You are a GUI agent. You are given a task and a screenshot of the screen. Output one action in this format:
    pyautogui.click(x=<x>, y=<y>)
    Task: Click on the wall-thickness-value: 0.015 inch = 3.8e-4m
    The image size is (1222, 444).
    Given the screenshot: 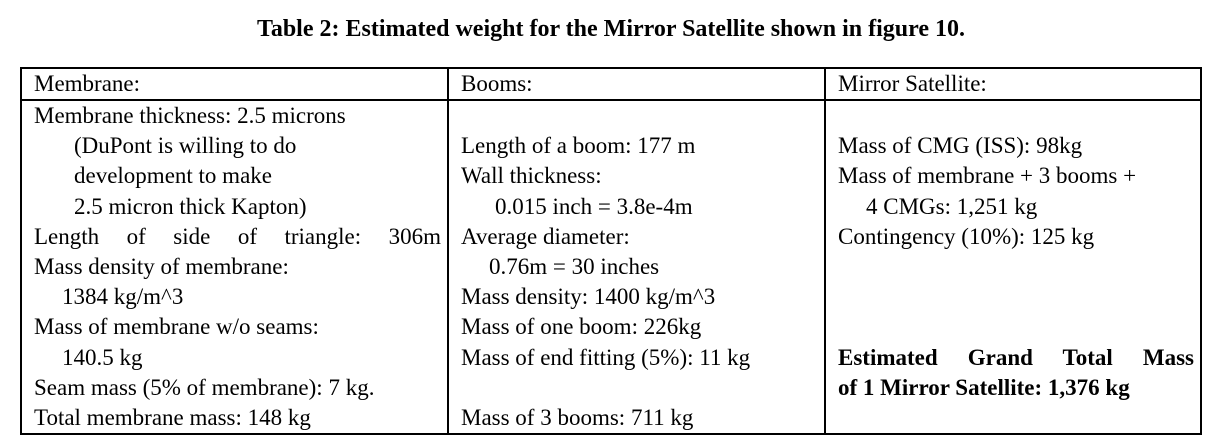 What is the action you would take?
    pyautogui.click(x=594, y=206)
    